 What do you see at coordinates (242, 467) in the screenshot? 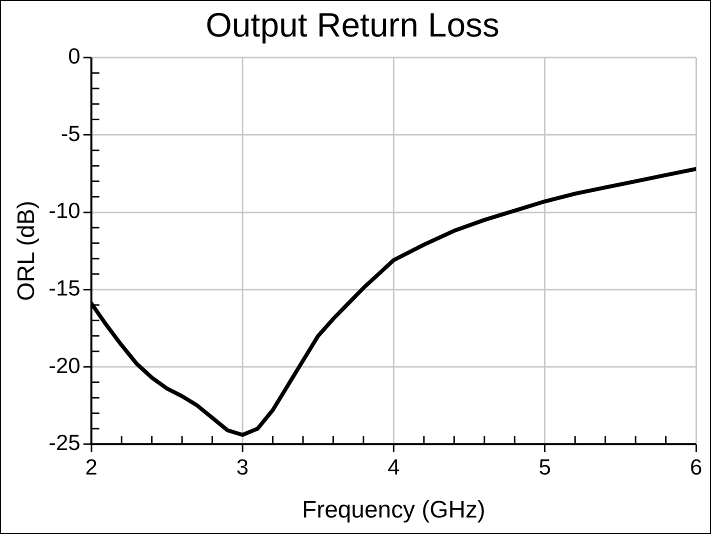
I see `x-tick-label: 3` at bounding box center [242, 467].